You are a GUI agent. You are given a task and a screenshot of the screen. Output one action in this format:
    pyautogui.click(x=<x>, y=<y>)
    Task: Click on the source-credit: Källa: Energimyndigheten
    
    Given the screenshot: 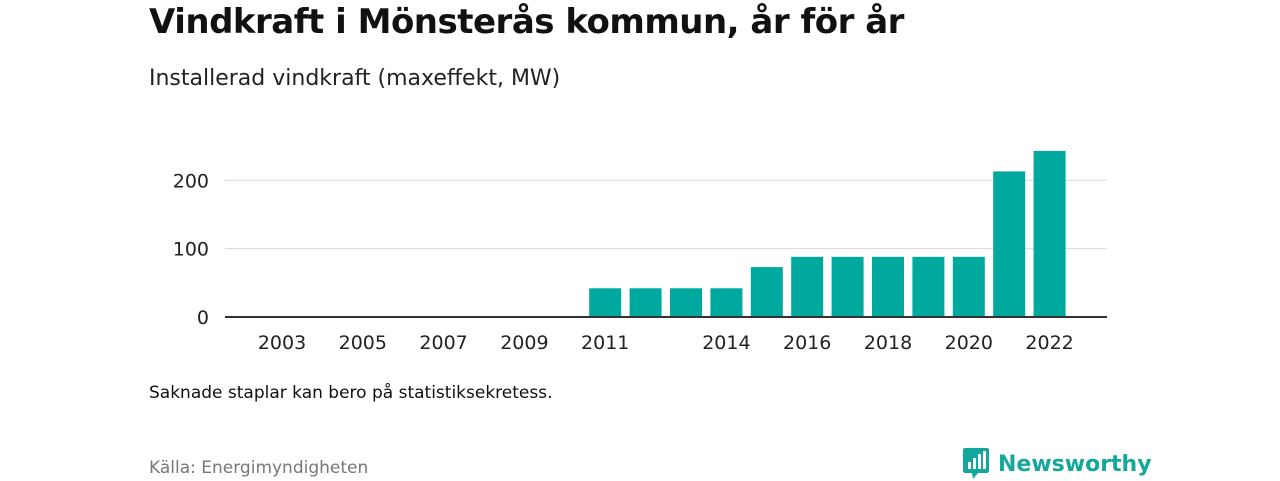 What is the action you would take?
    pyautogui.click(x=259, y=468)
    